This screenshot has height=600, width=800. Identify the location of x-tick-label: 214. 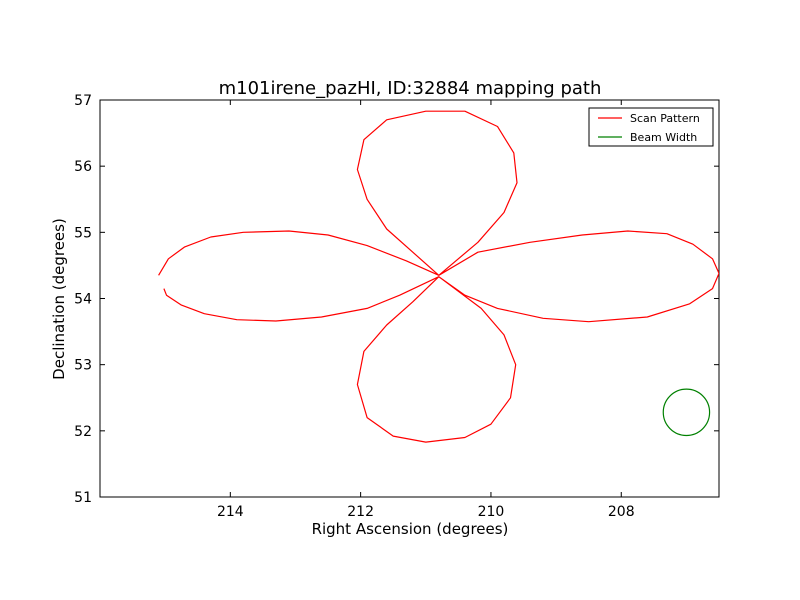
(230, 512).